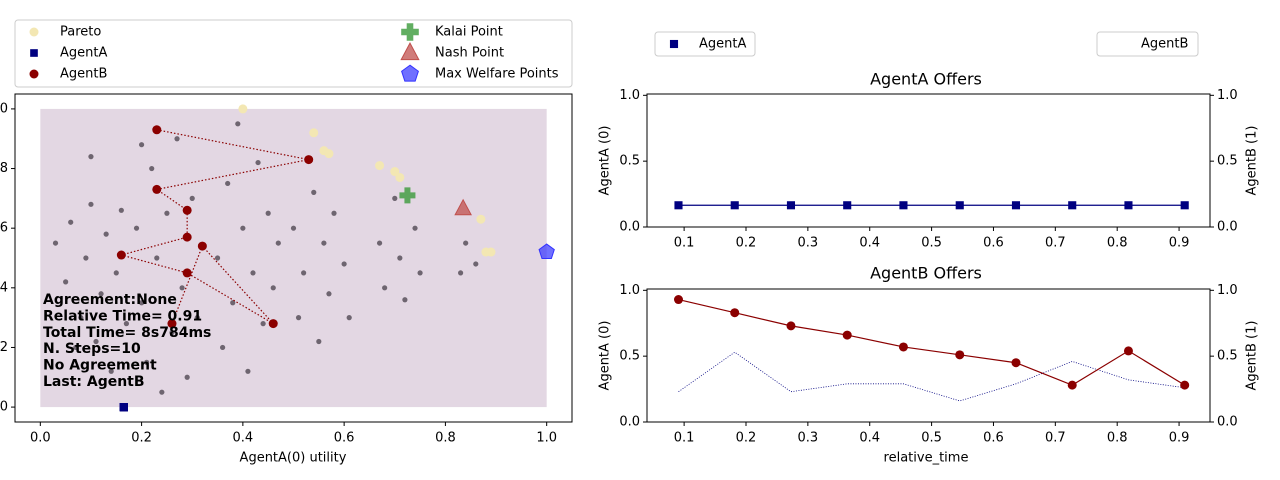 The width and height of the screenshot is (1280, 480). I want to click on legend-label: Max Welfare Points, so click(497, 74).